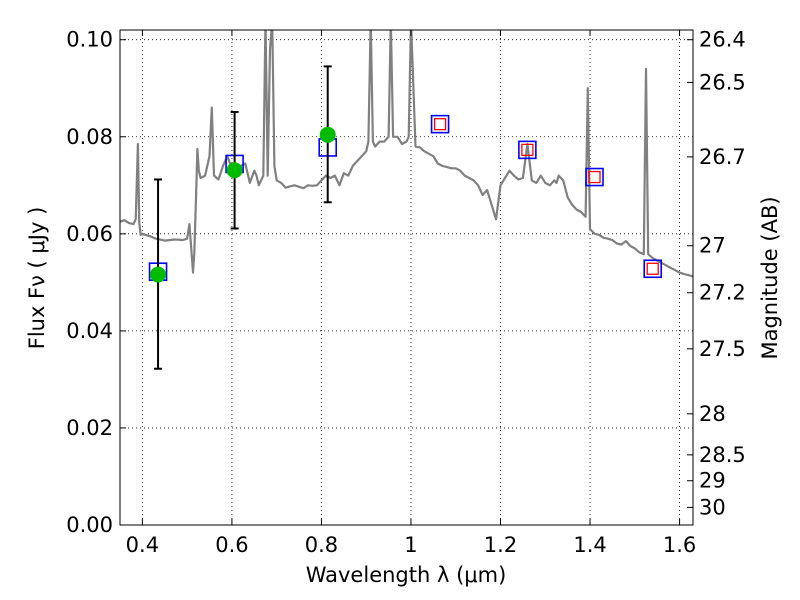  I want to click on x-tick-label: 1, so click(410, 545).